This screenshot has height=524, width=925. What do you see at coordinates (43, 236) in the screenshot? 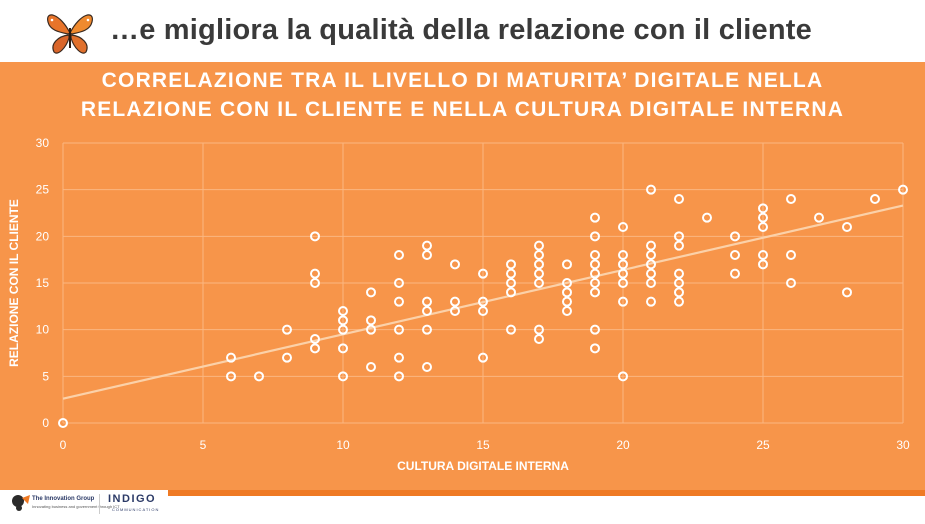
I see `y-tick-label: 20` at bounding box center [43, 236].